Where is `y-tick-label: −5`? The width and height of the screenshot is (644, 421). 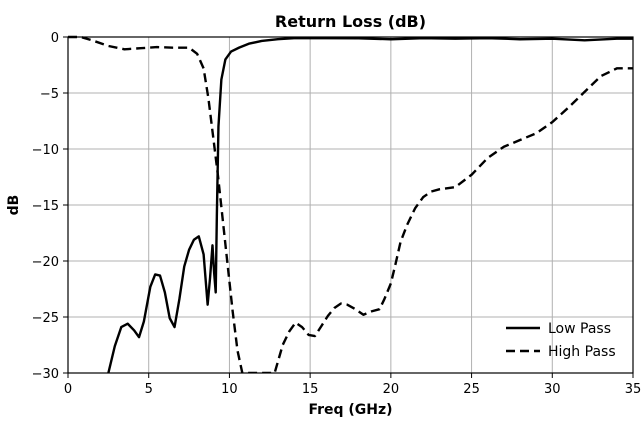
y-tick-label: −5 is located at coordinates (49, 94).